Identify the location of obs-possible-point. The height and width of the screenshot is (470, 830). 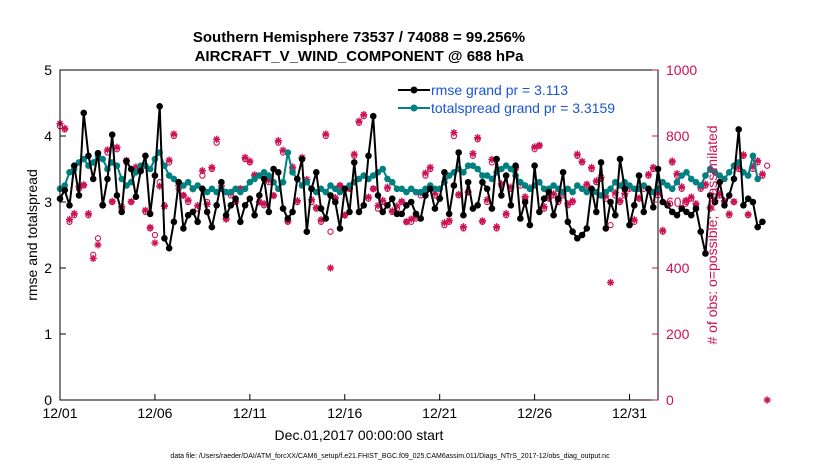
(98, 238).